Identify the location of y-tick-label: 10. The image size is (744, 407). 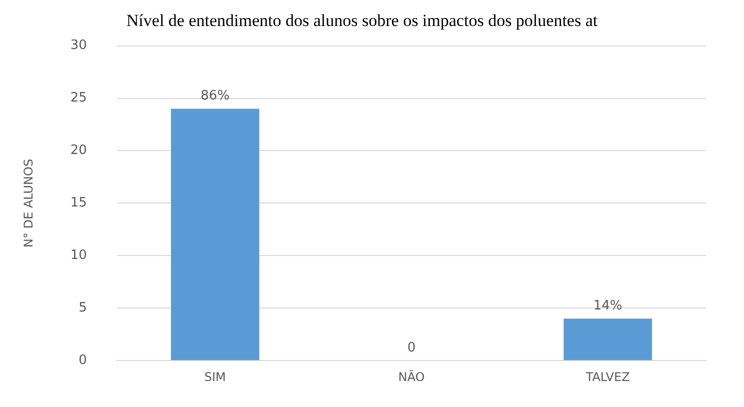
(78, 256).